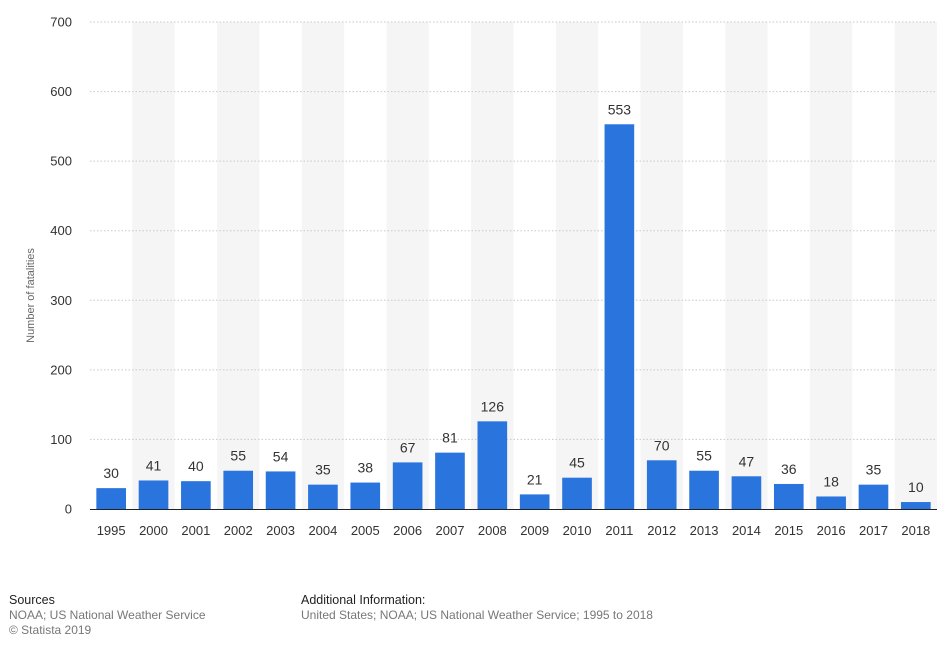  Describe the element at coordinates (788, 530) in the screenshot. I see `x-tick-label: 2015` at that location.